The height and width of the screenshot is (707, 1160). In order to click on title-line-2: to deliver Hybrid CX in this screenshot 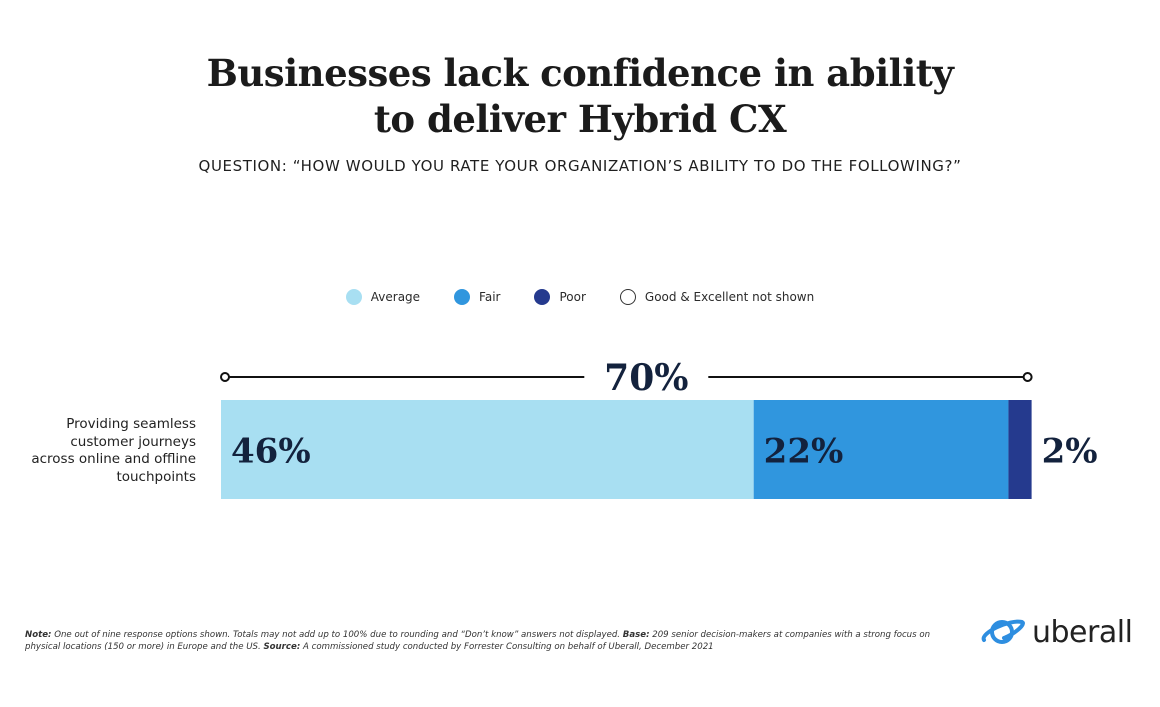, I will do `click(580, 119)`.